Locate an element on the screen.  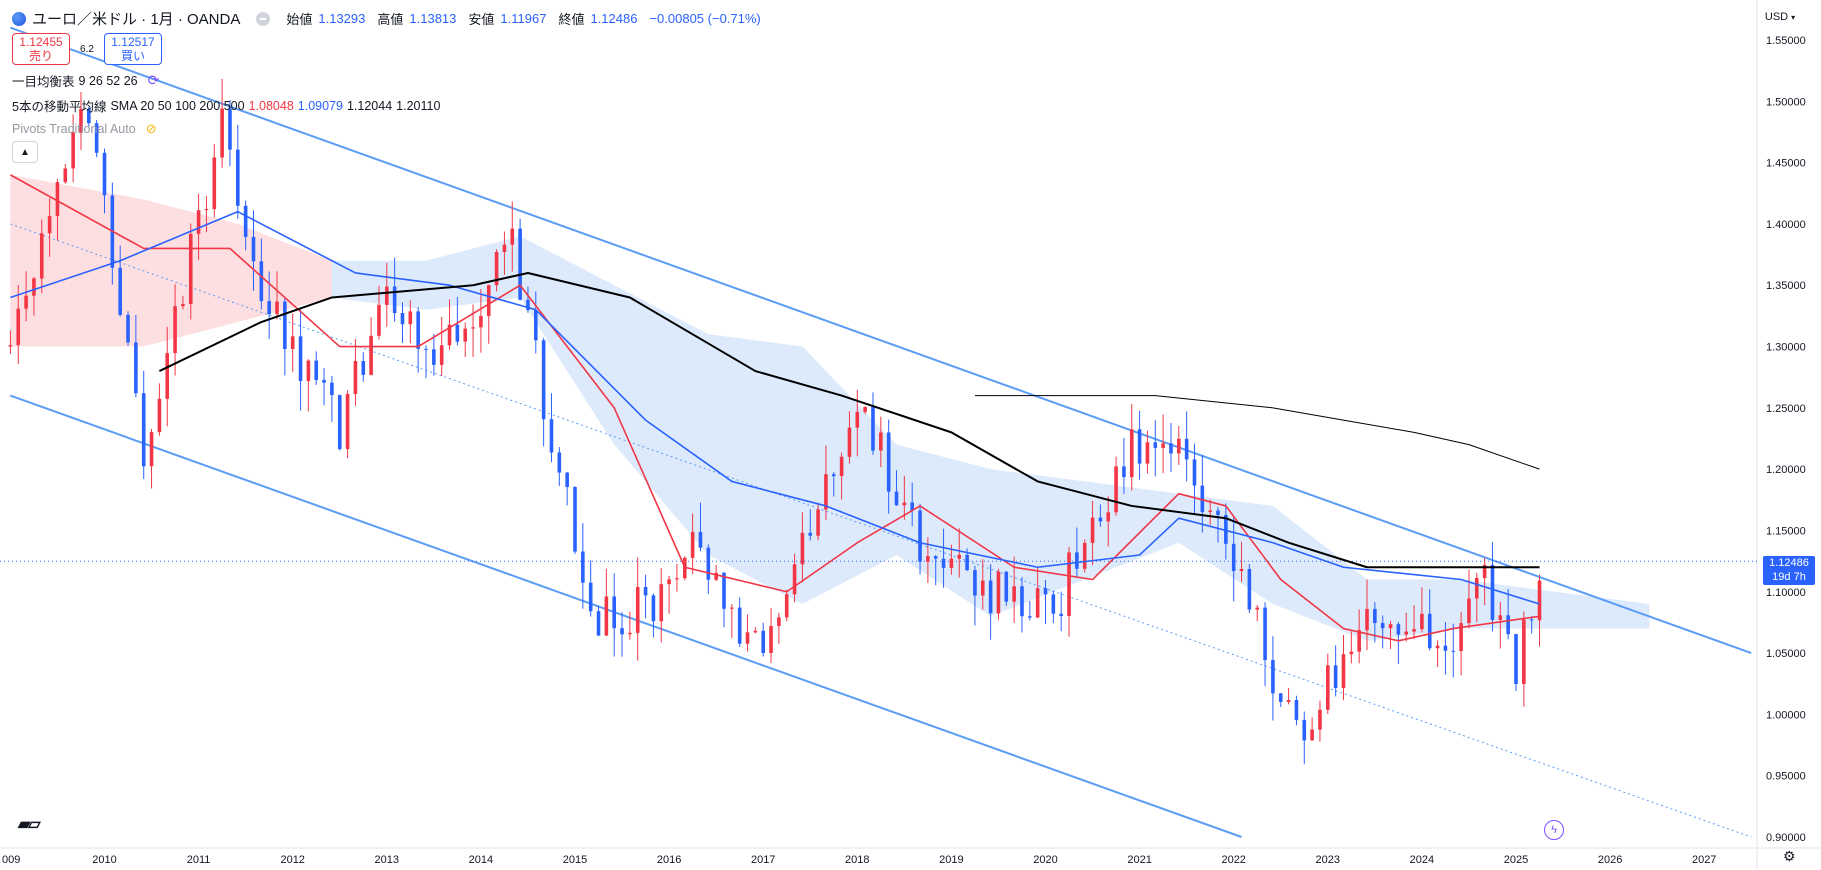
symbol-title: ユーロ／米ドル · 1月 · OANDA is located at coordinates (136, 19).